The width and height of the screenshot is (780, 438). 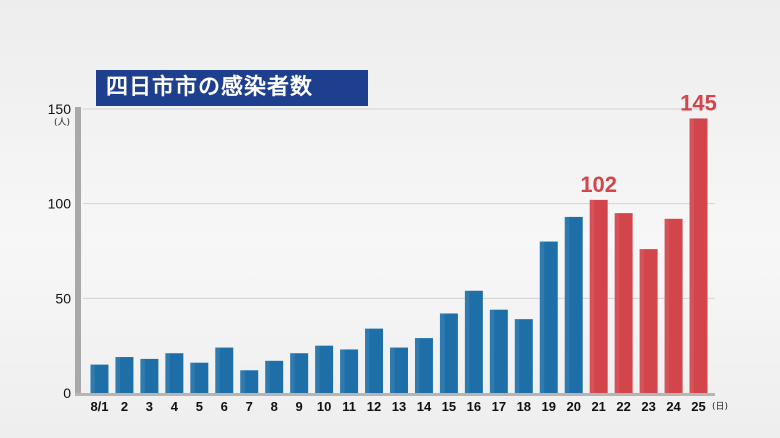 What do you see at coordinates (78, 250) in the screenshot?
I see `y-axis` at bounding box center [78, 250].